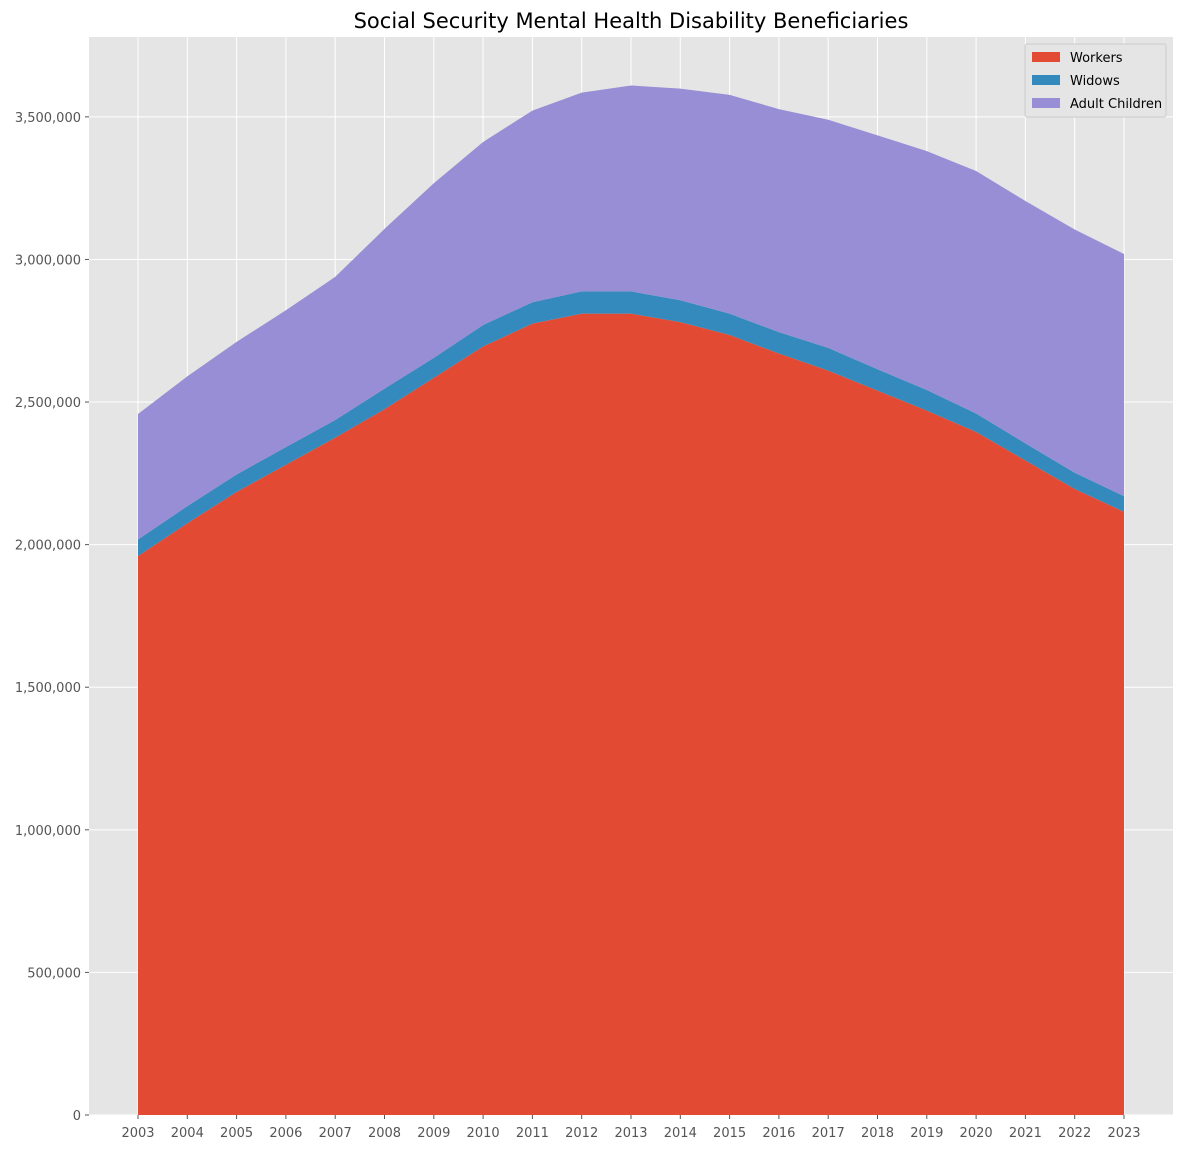 The image size is (1183, 1151). Describe the element at coordinates (48, 831) in the screenshot. I see `y-tick-label: 1,000,000` at that location.